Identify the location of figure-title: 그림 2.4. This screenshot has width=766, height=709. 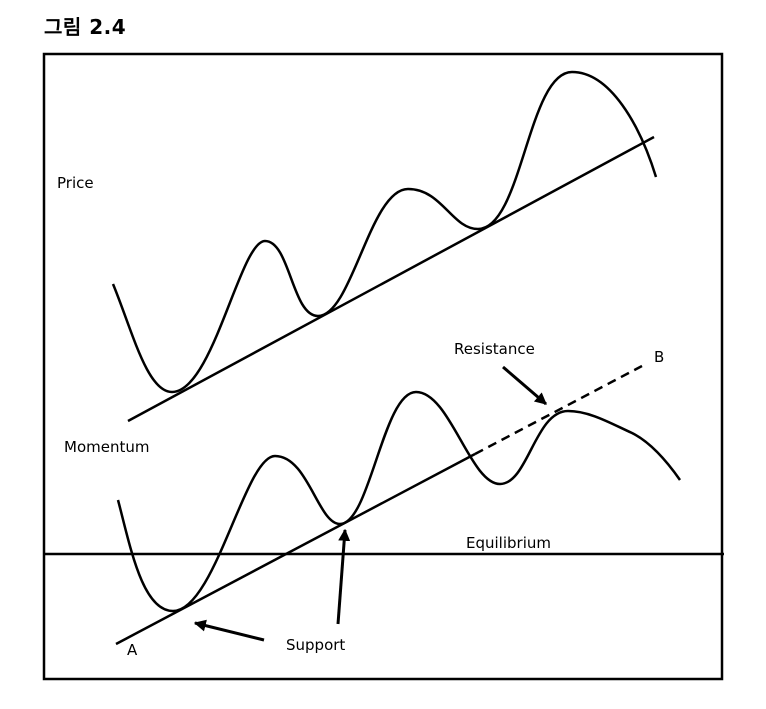
(85, 27).